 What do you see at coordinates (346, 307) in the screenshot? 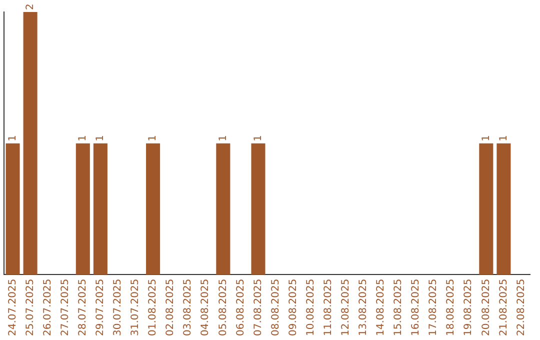
I see `x-tick-label: 12.08.2025` at bounding box center [346, 307].